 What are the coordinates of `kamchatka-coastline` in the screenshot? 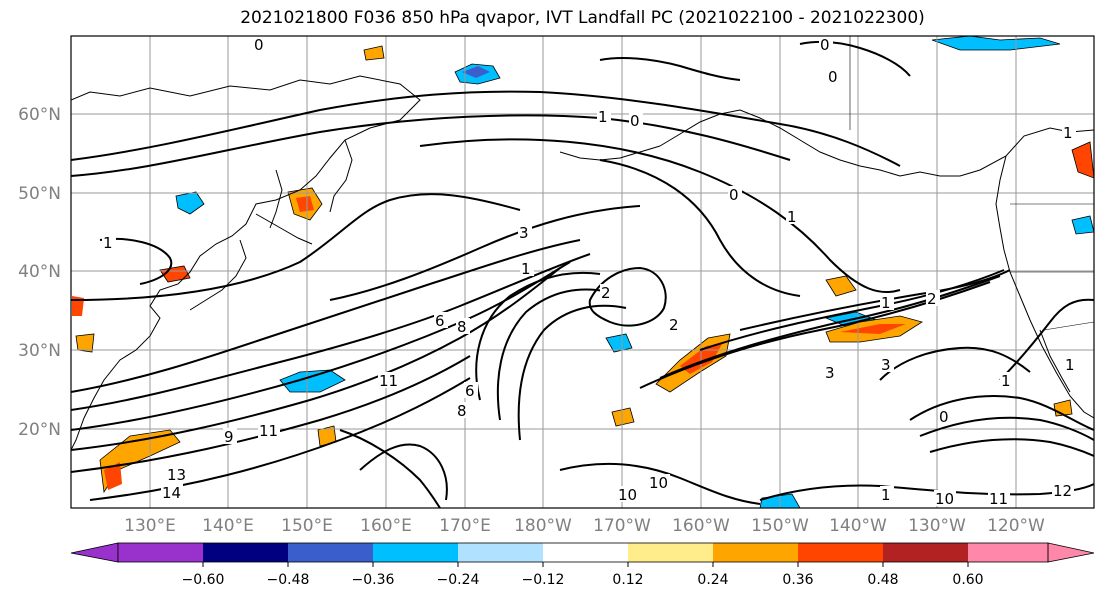 It's located at (341, 176).